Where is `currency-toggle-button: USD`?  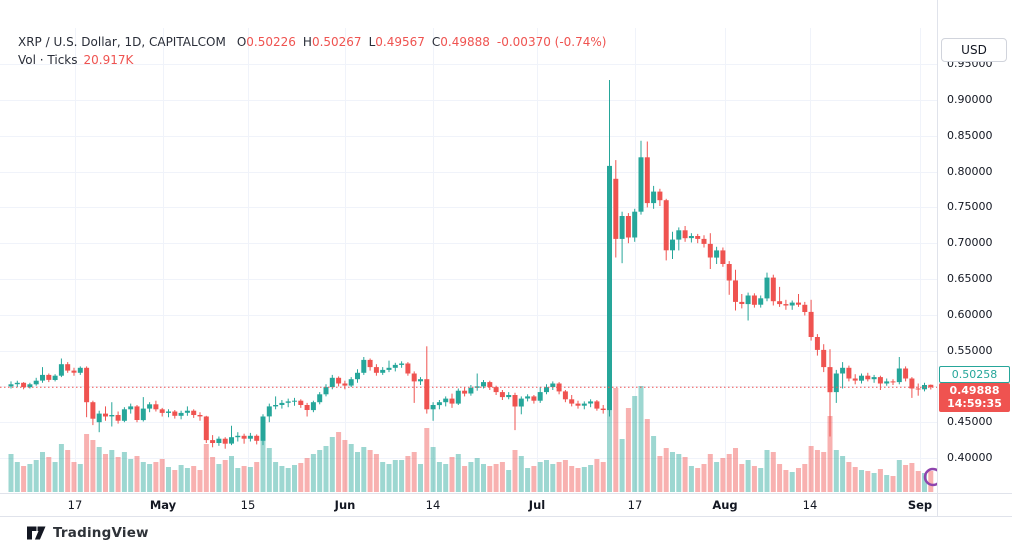 currency-toggle-button: USD is located at coordinates (974, 50).